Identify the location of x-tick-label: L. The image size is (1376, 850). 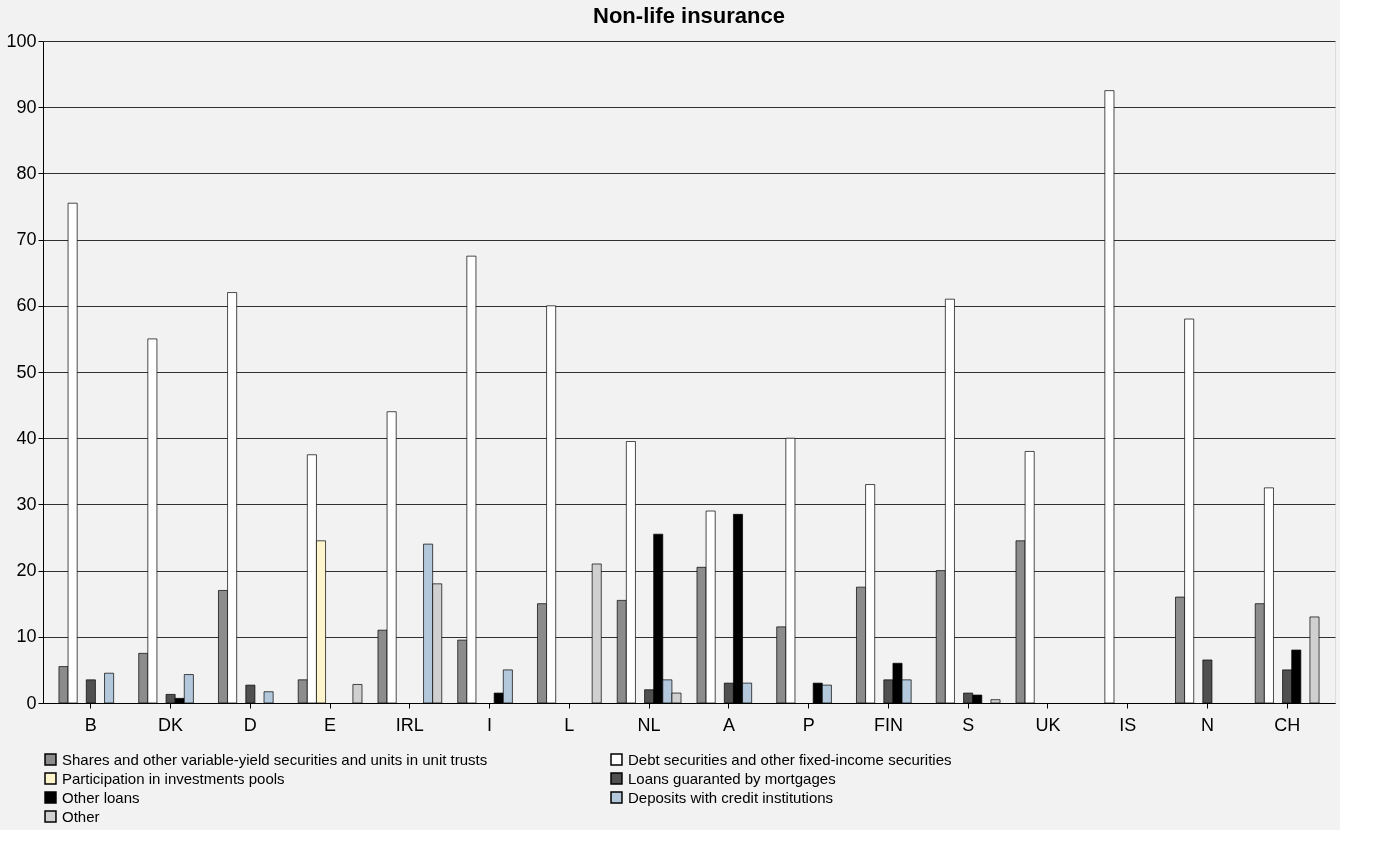
(569, 724).